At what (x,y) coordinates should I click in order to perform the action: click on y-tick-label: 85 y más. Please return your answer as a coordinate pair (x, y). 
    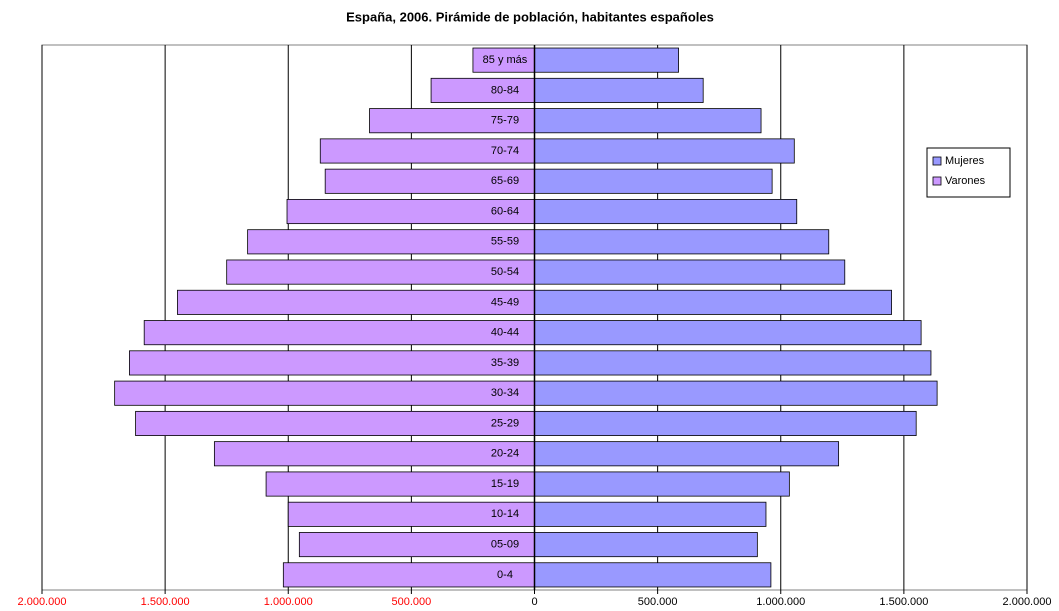
    Looking at the image, I should click on (505, 60).